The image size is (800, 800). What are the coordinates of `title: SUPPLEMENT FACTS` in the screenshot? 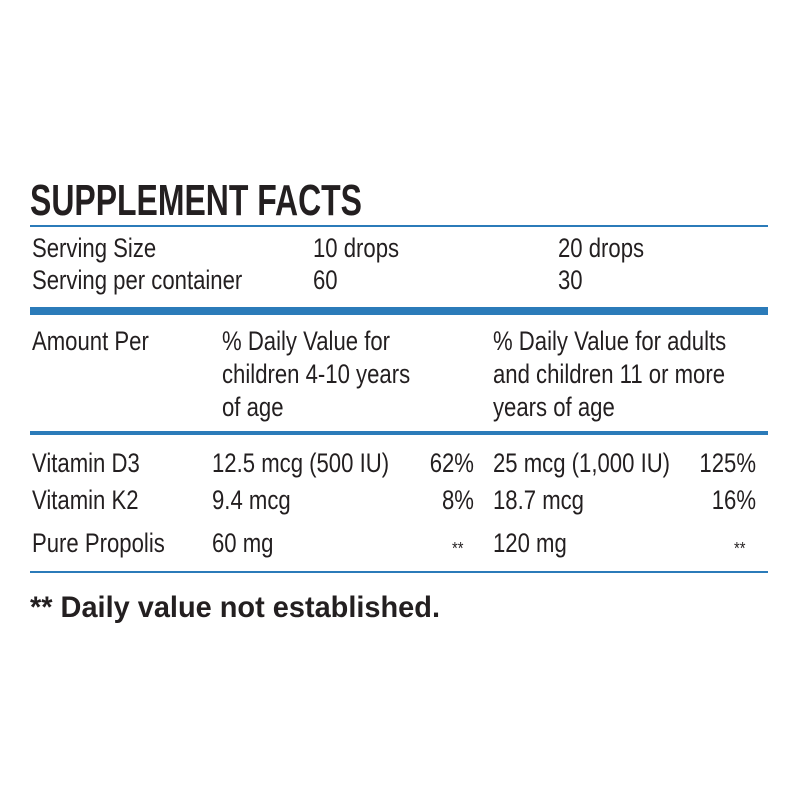 It's located at (196, 200).